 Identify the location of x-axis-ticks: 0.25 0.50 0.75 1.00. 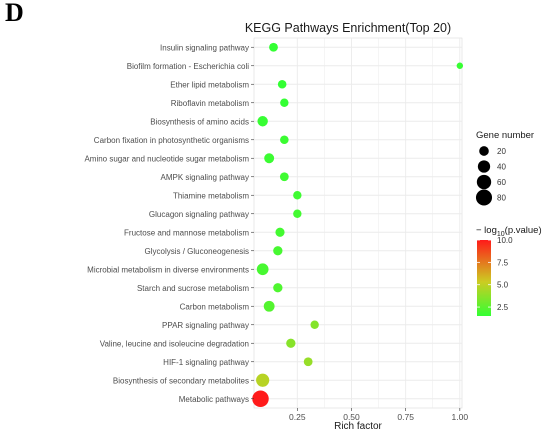
(378, 415).